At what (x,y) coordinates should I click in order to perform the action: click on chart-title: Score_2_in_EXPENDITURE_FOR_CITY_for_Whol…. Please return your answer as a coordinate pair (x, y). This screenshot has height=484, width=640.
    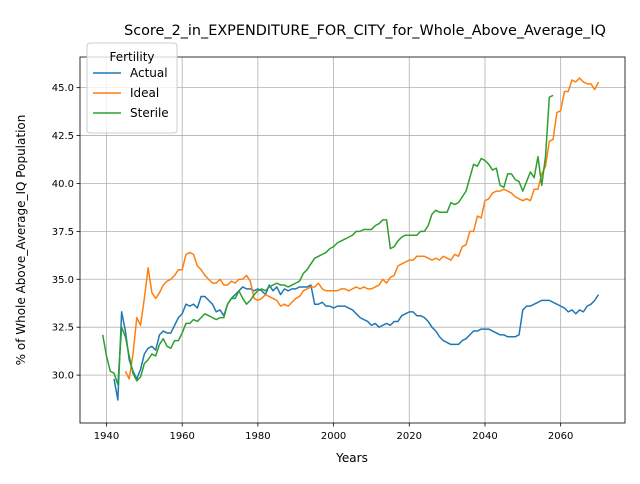
    Looking at the image, I should click on (365, 31).